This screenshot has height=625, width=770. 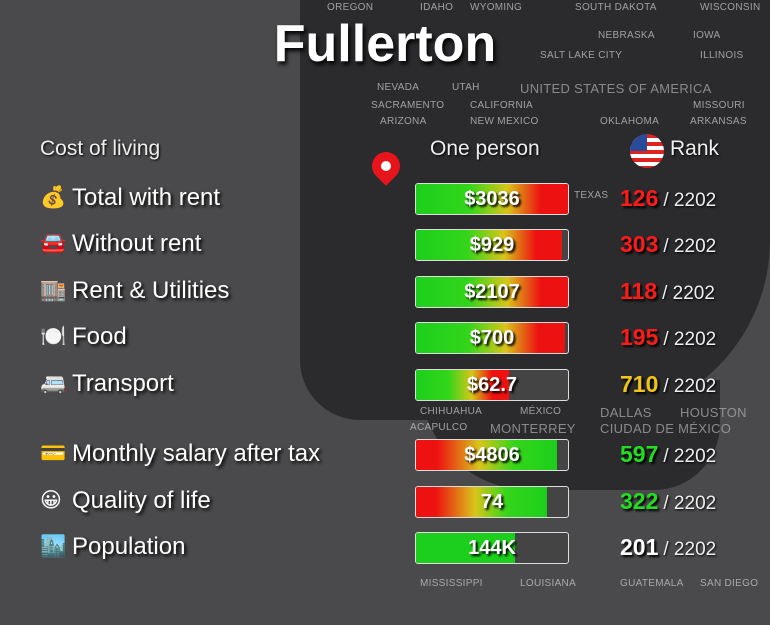 I want to click on rank-value: 201, so click(x=639, y=547).